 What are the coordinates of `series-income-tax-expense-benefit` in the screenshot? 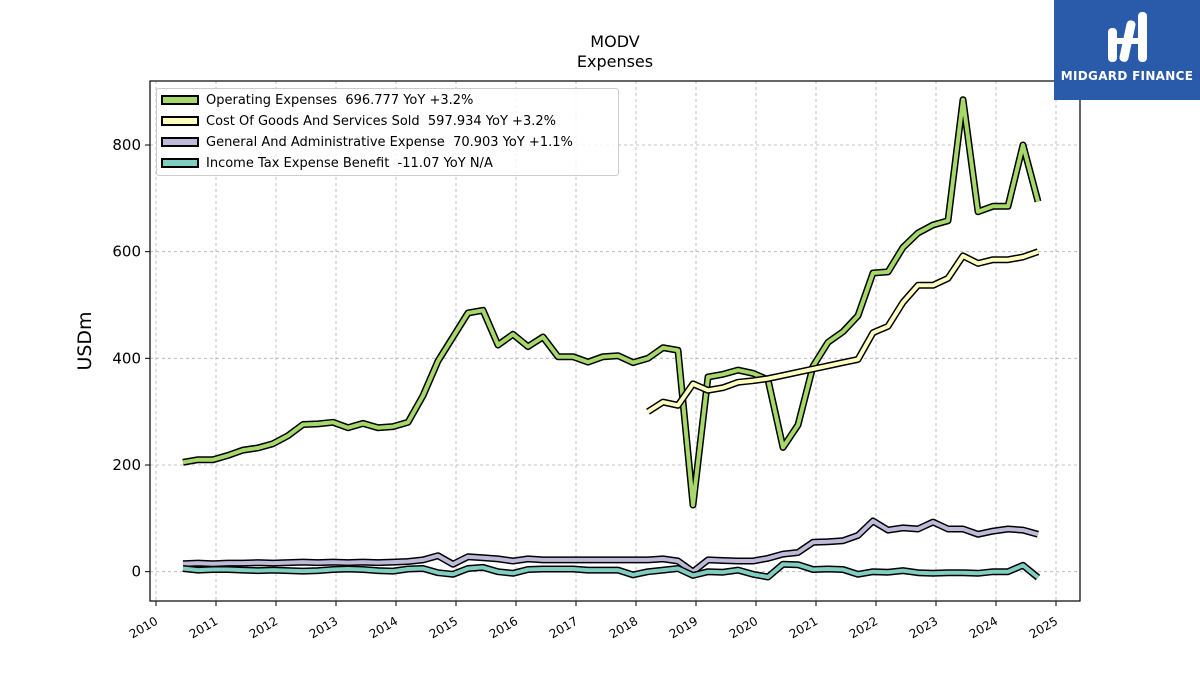 It's located at (611, 570).